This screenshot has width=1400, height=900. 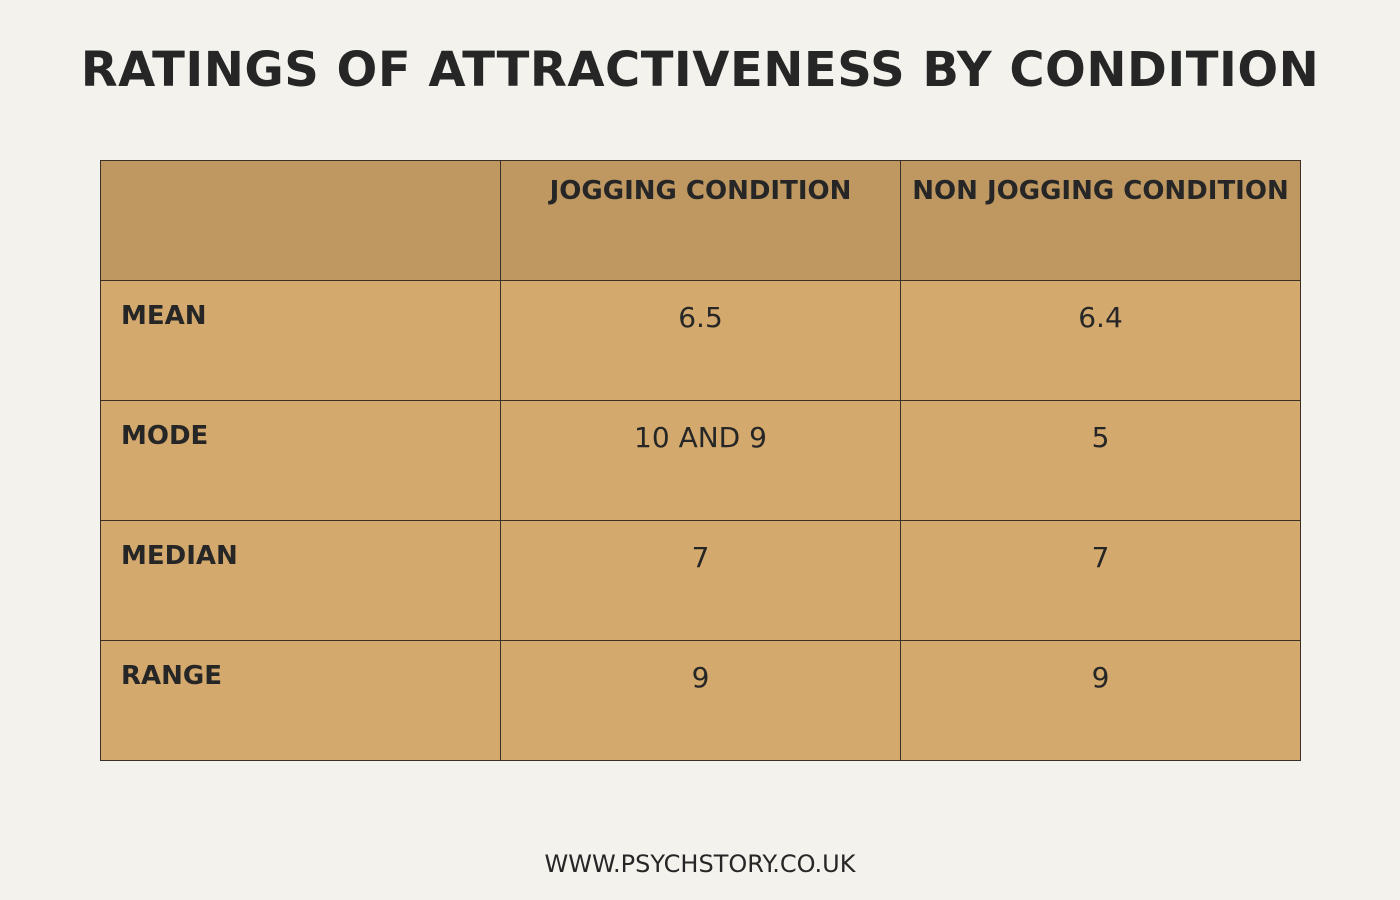 I want to click on row-label: MEAN, so click(x=300, y=340).